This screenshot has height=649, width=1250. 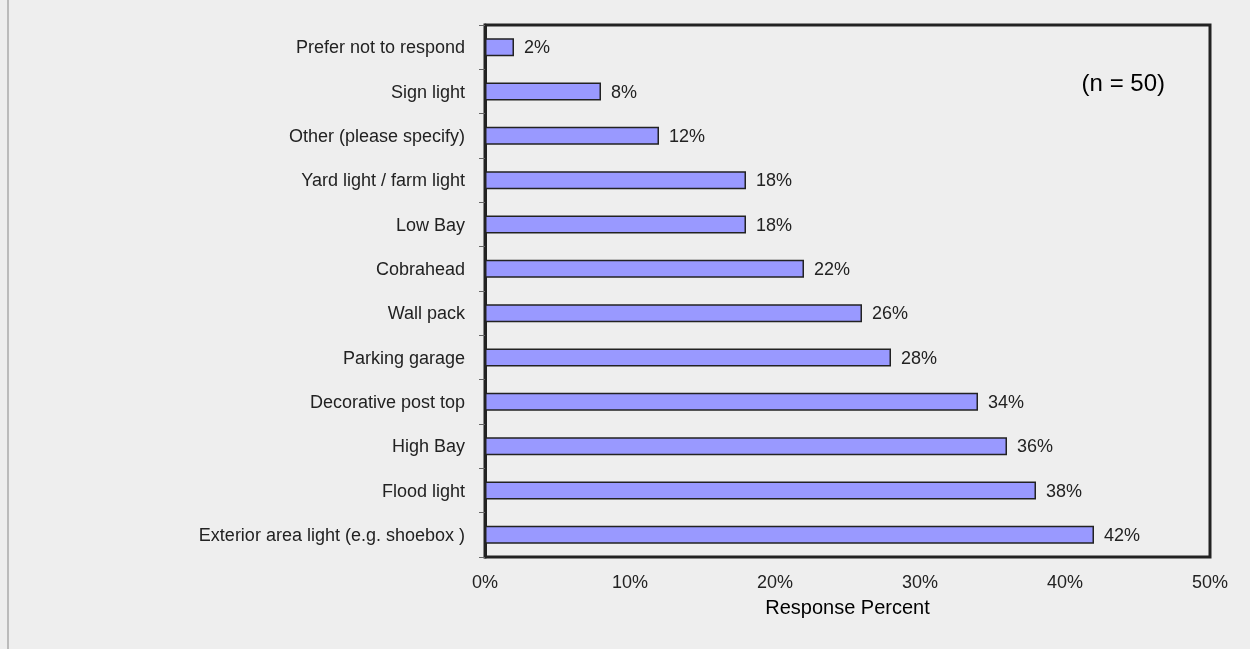 What do you see at coordinates (848, 607) in the screenshot?
I see `x-axis-title: Response Percent` at bounding box center [848, 607].